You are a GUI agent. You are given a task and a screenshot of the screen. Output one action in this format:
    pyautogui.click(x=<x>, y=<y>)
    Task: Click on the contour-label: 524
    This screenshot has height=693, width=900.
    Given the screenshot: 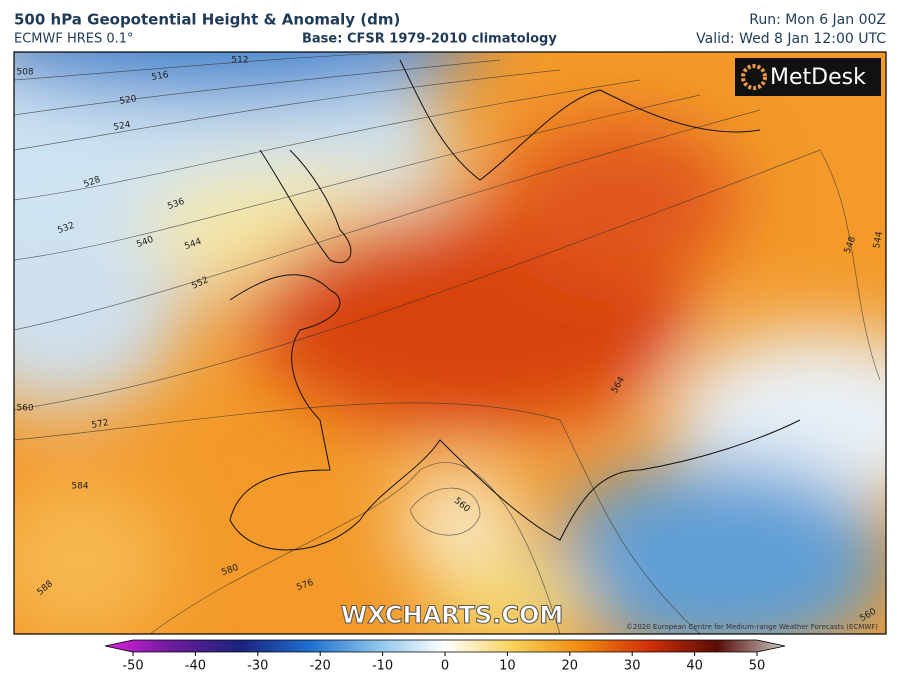 What is the action you would take?
    pyautogui.click(x=122, y=126)
    